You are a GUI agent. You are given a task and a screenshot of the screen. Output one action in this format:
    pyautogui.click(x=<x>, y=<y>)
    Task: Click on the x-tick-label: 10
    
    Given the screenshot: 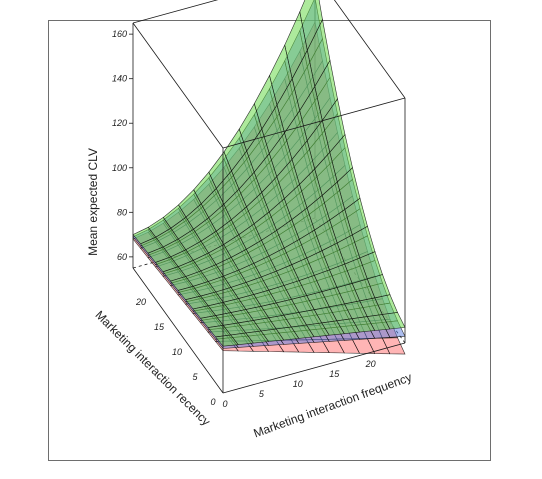 What is the action you would take?
    pyautogui.click(x=298, y=384)
    